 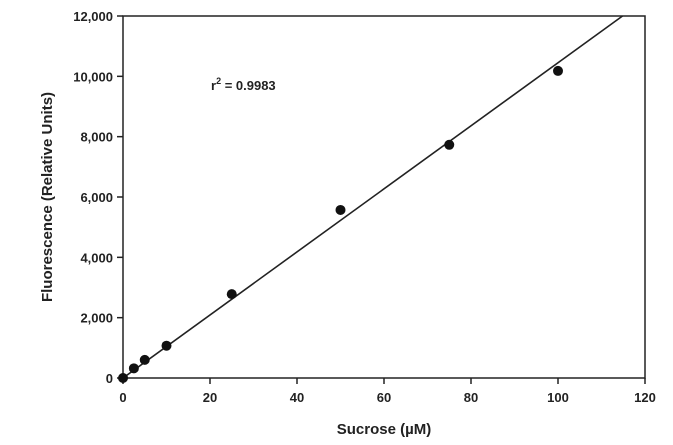 What do you see at coordinates (109, 378) in the screenshot?
I see `y-tick-label: 0` at bounding box center [109, 378].